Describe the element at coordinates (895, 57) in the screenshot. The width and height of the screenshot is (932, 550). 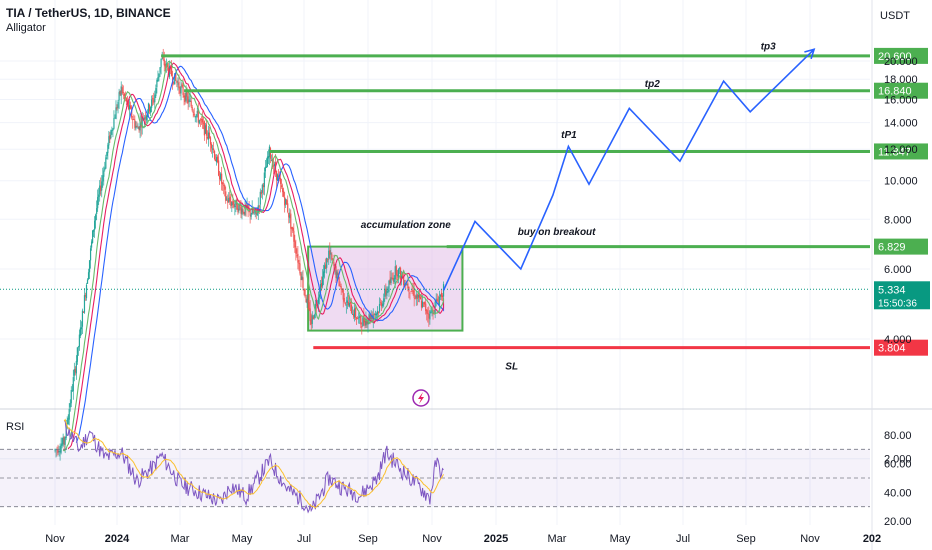
I see `price-level-label: 20.600` at that location.